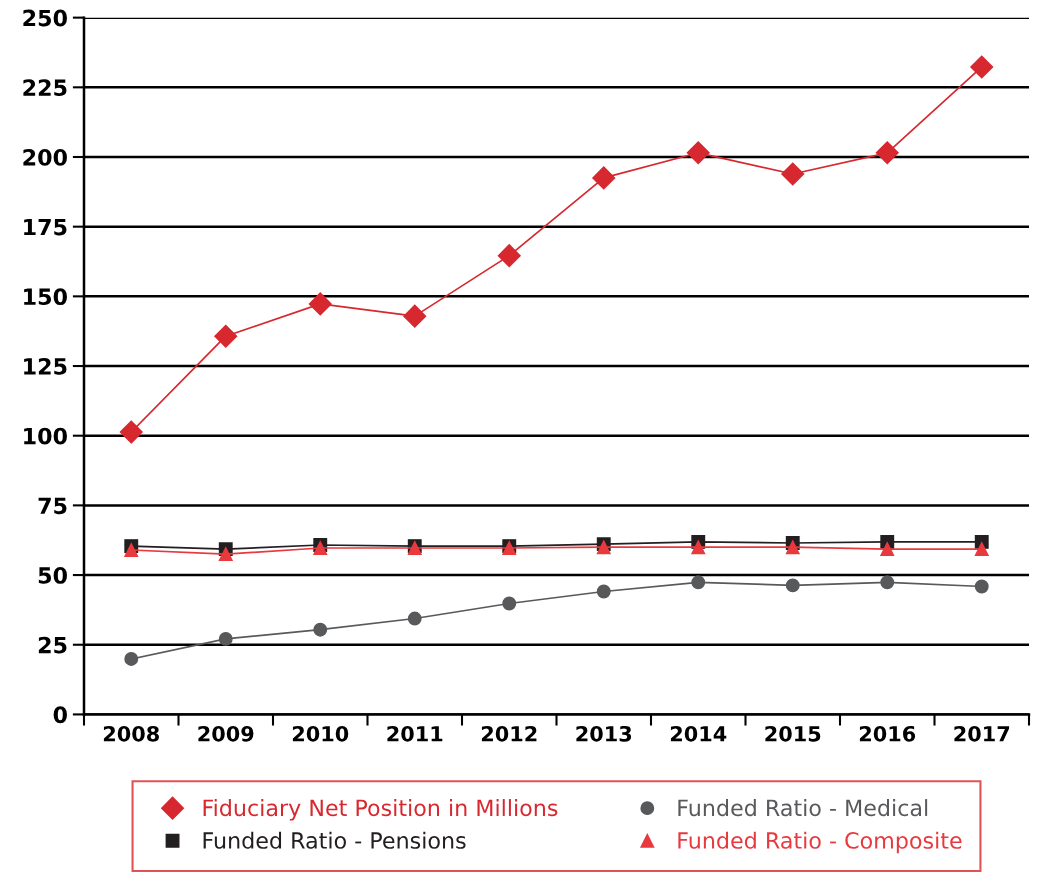 This screenshot has width=1050, height=882. I want to click on legend-label: Funded Ratio - Composite, so click(820, 842).